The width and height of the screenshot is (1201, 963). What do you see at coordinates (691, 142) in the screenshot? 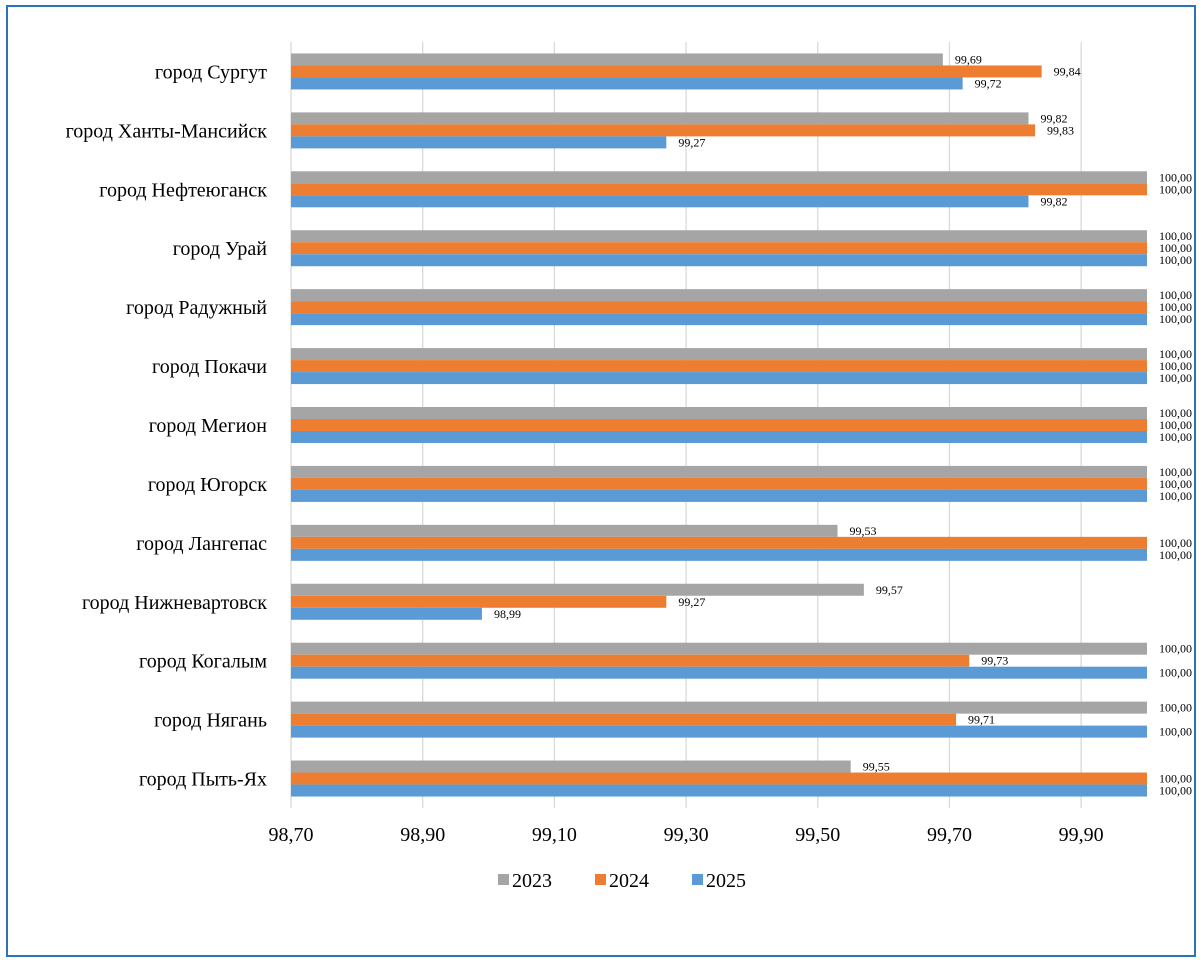
I see `data-label: 99,27` at bounding box center [691, 142].